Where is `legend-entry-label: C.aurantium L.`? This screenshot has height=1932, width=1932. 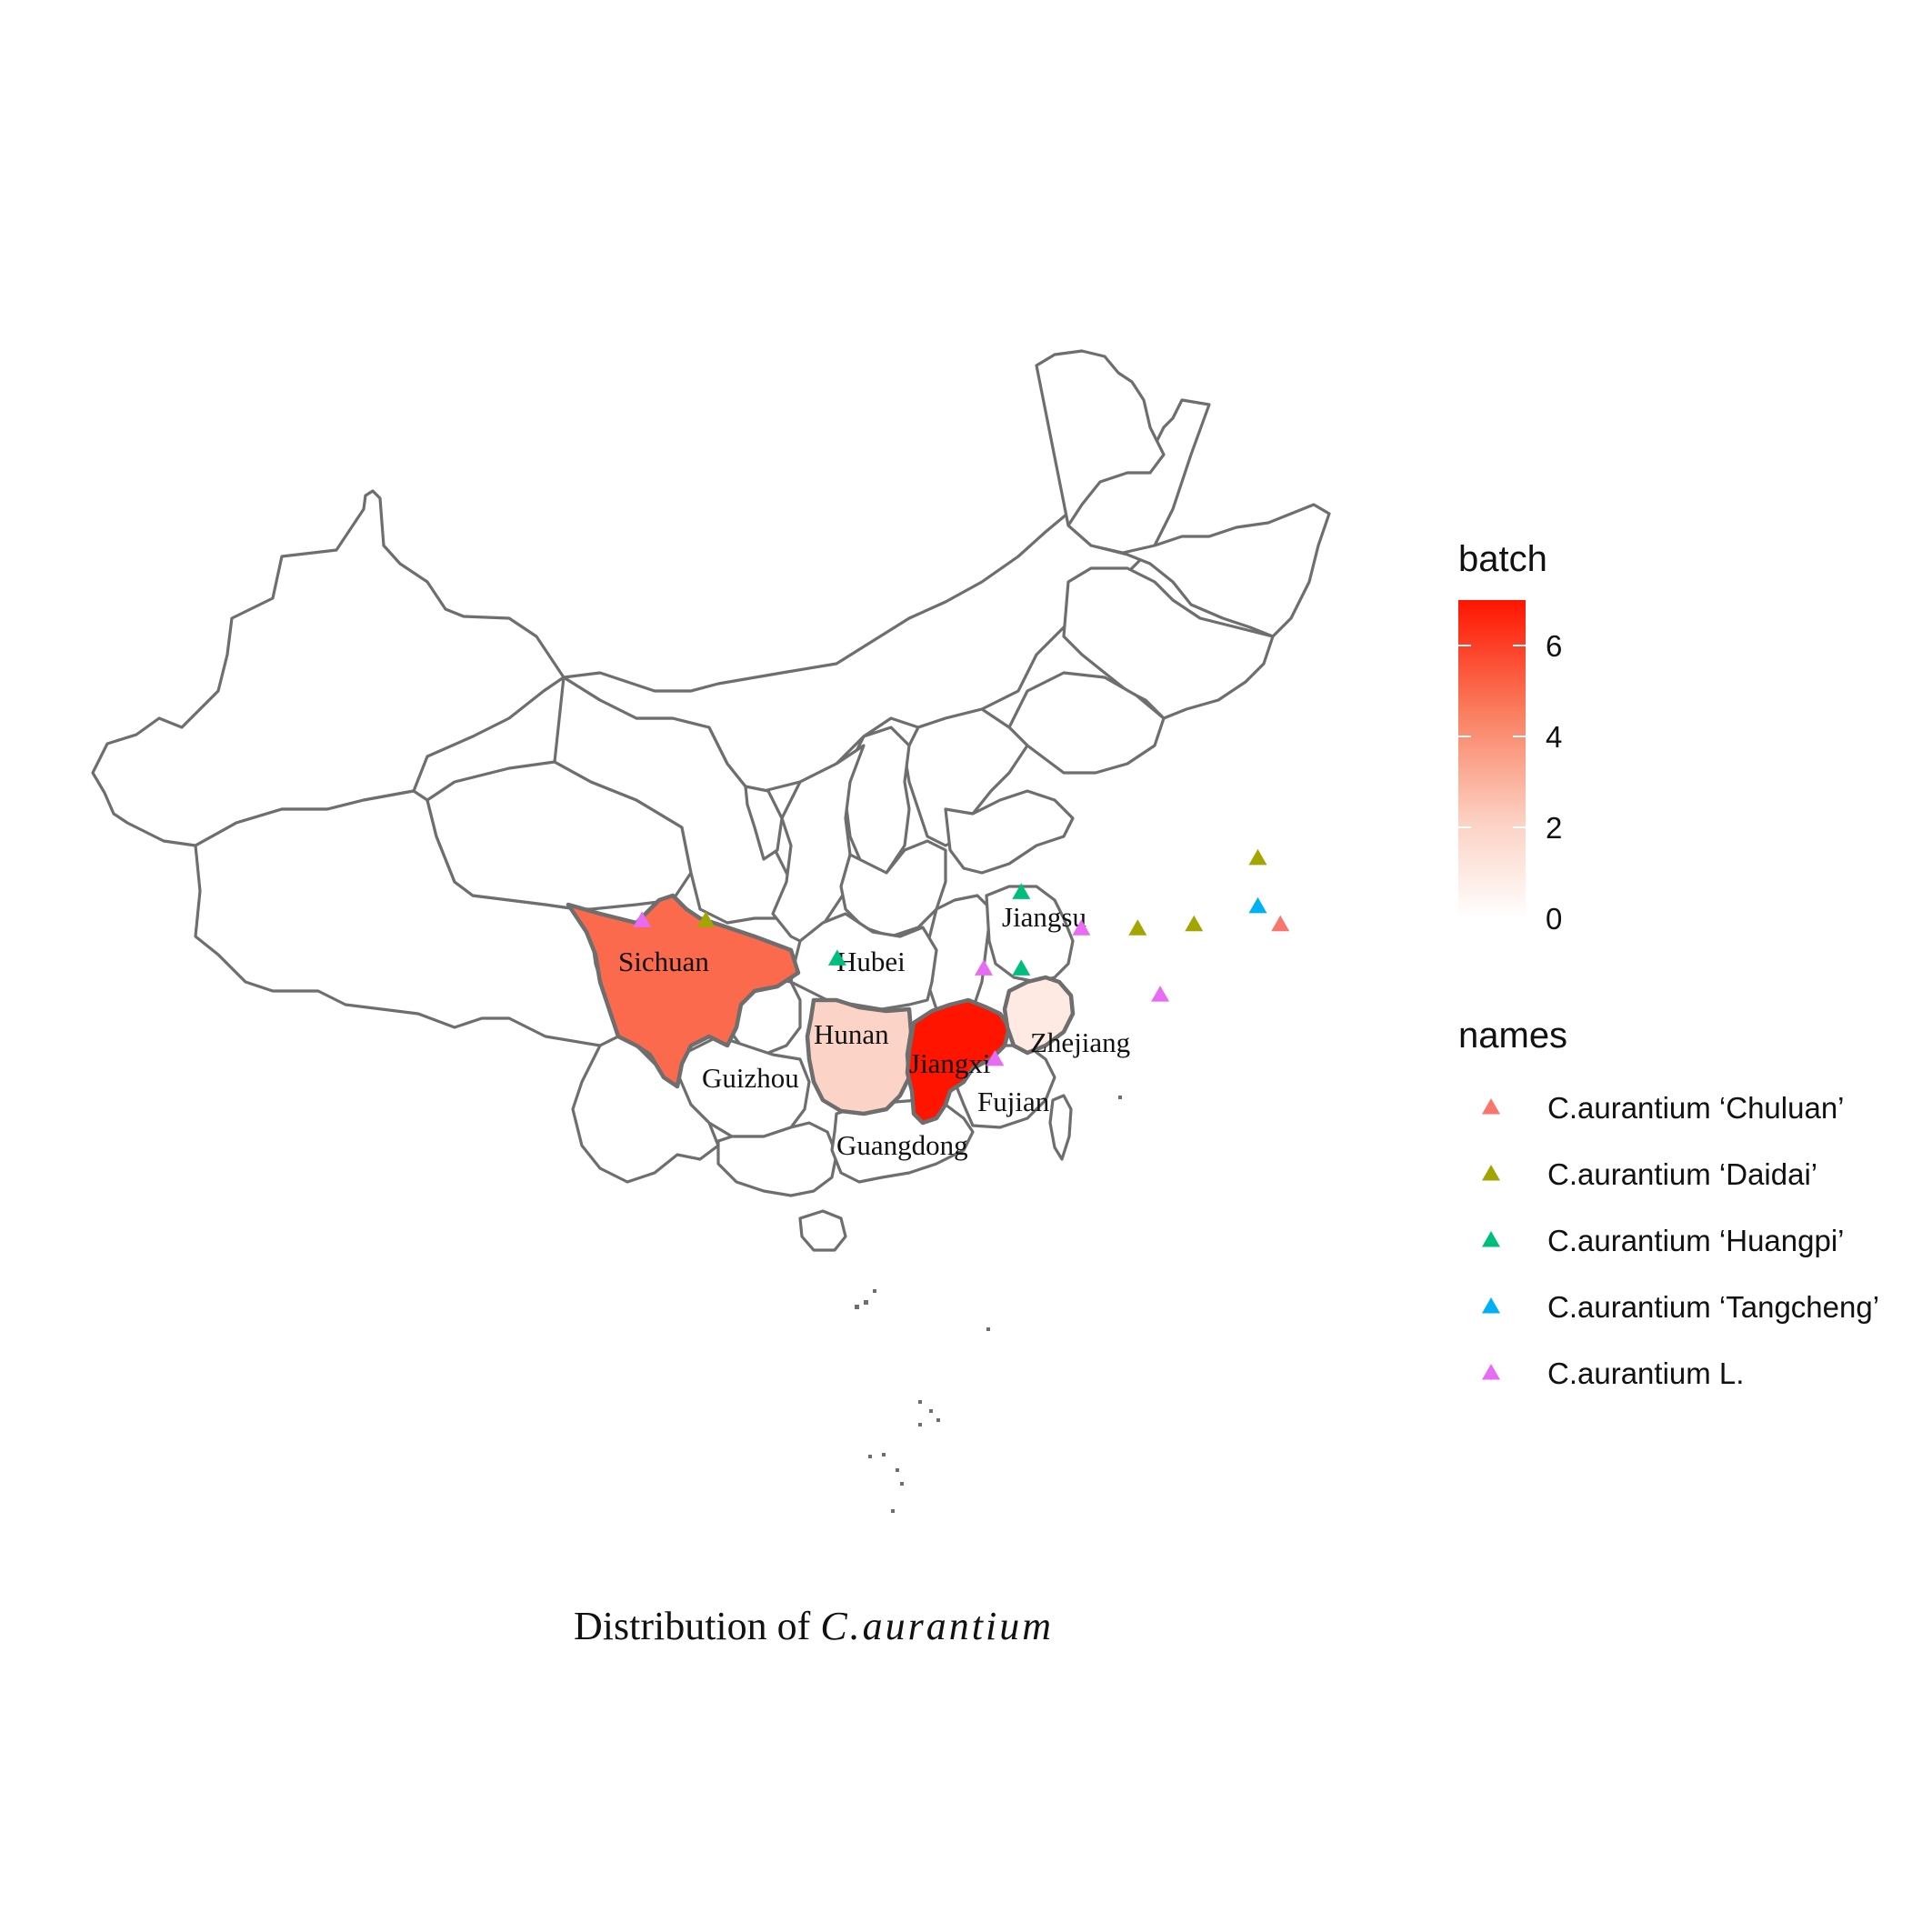
legend-entry-label: C.aurantium L. is located at coordinates (1645, 1373).